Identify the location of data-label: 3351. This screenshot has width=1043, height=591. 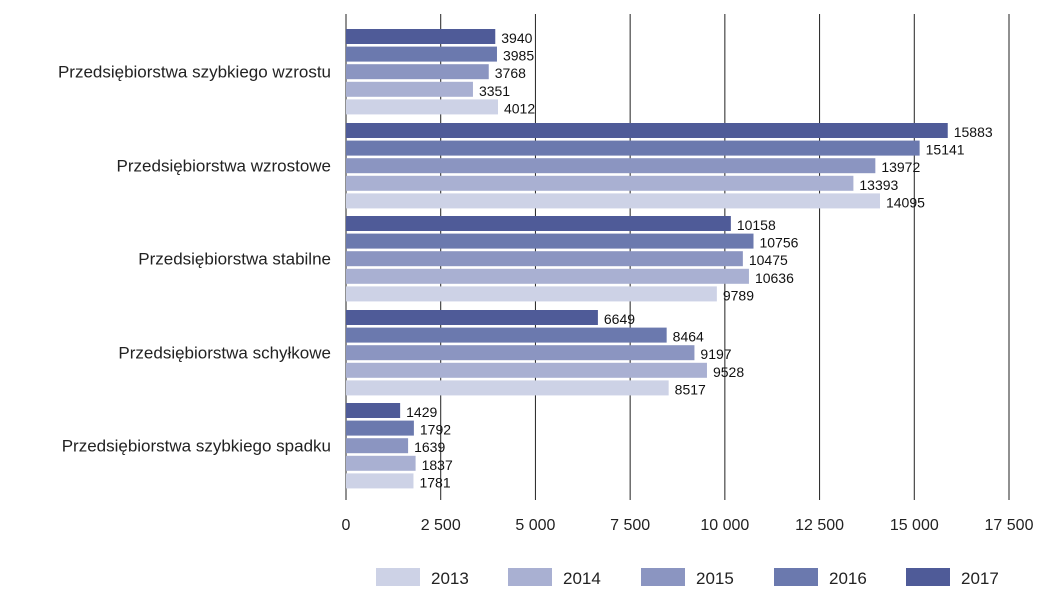
(494, 91).